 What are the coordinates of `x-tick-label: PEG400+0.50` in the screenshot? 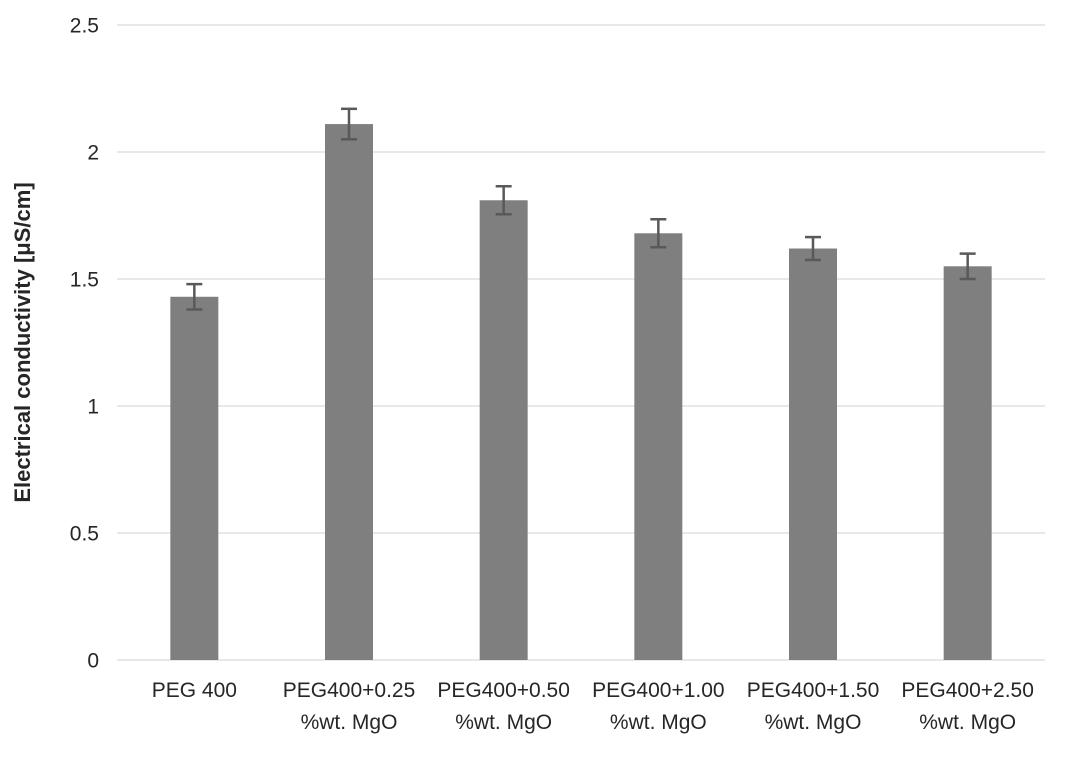 It's located at (503, 690).